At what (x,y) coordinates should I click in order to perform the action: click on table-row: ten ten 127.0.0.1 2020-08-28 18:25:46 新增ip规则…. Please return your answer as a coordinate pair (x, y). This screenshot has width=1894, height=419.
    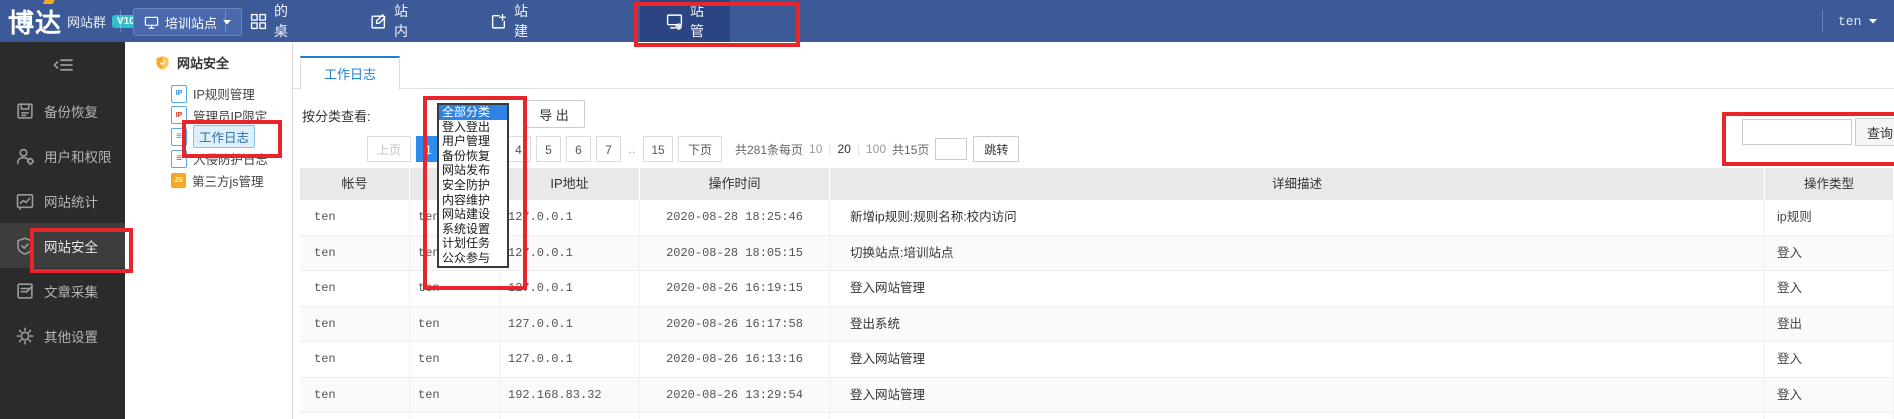
    Looking at the image, I should click on (1097, 218).